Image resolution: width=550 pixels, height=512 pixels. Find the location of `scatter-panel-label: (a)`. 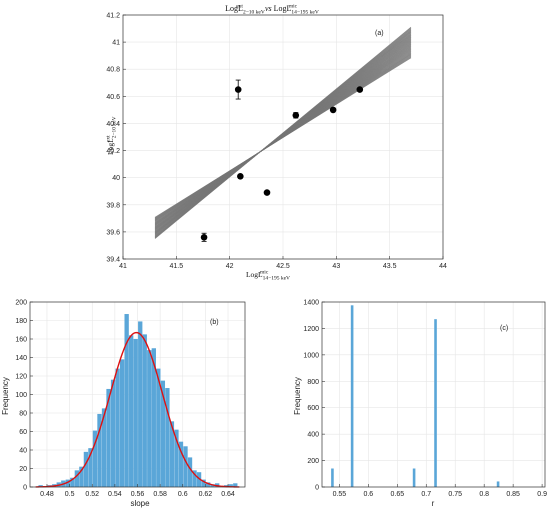

scatter-panel-label: (a) is located at coordinates (379, 33).